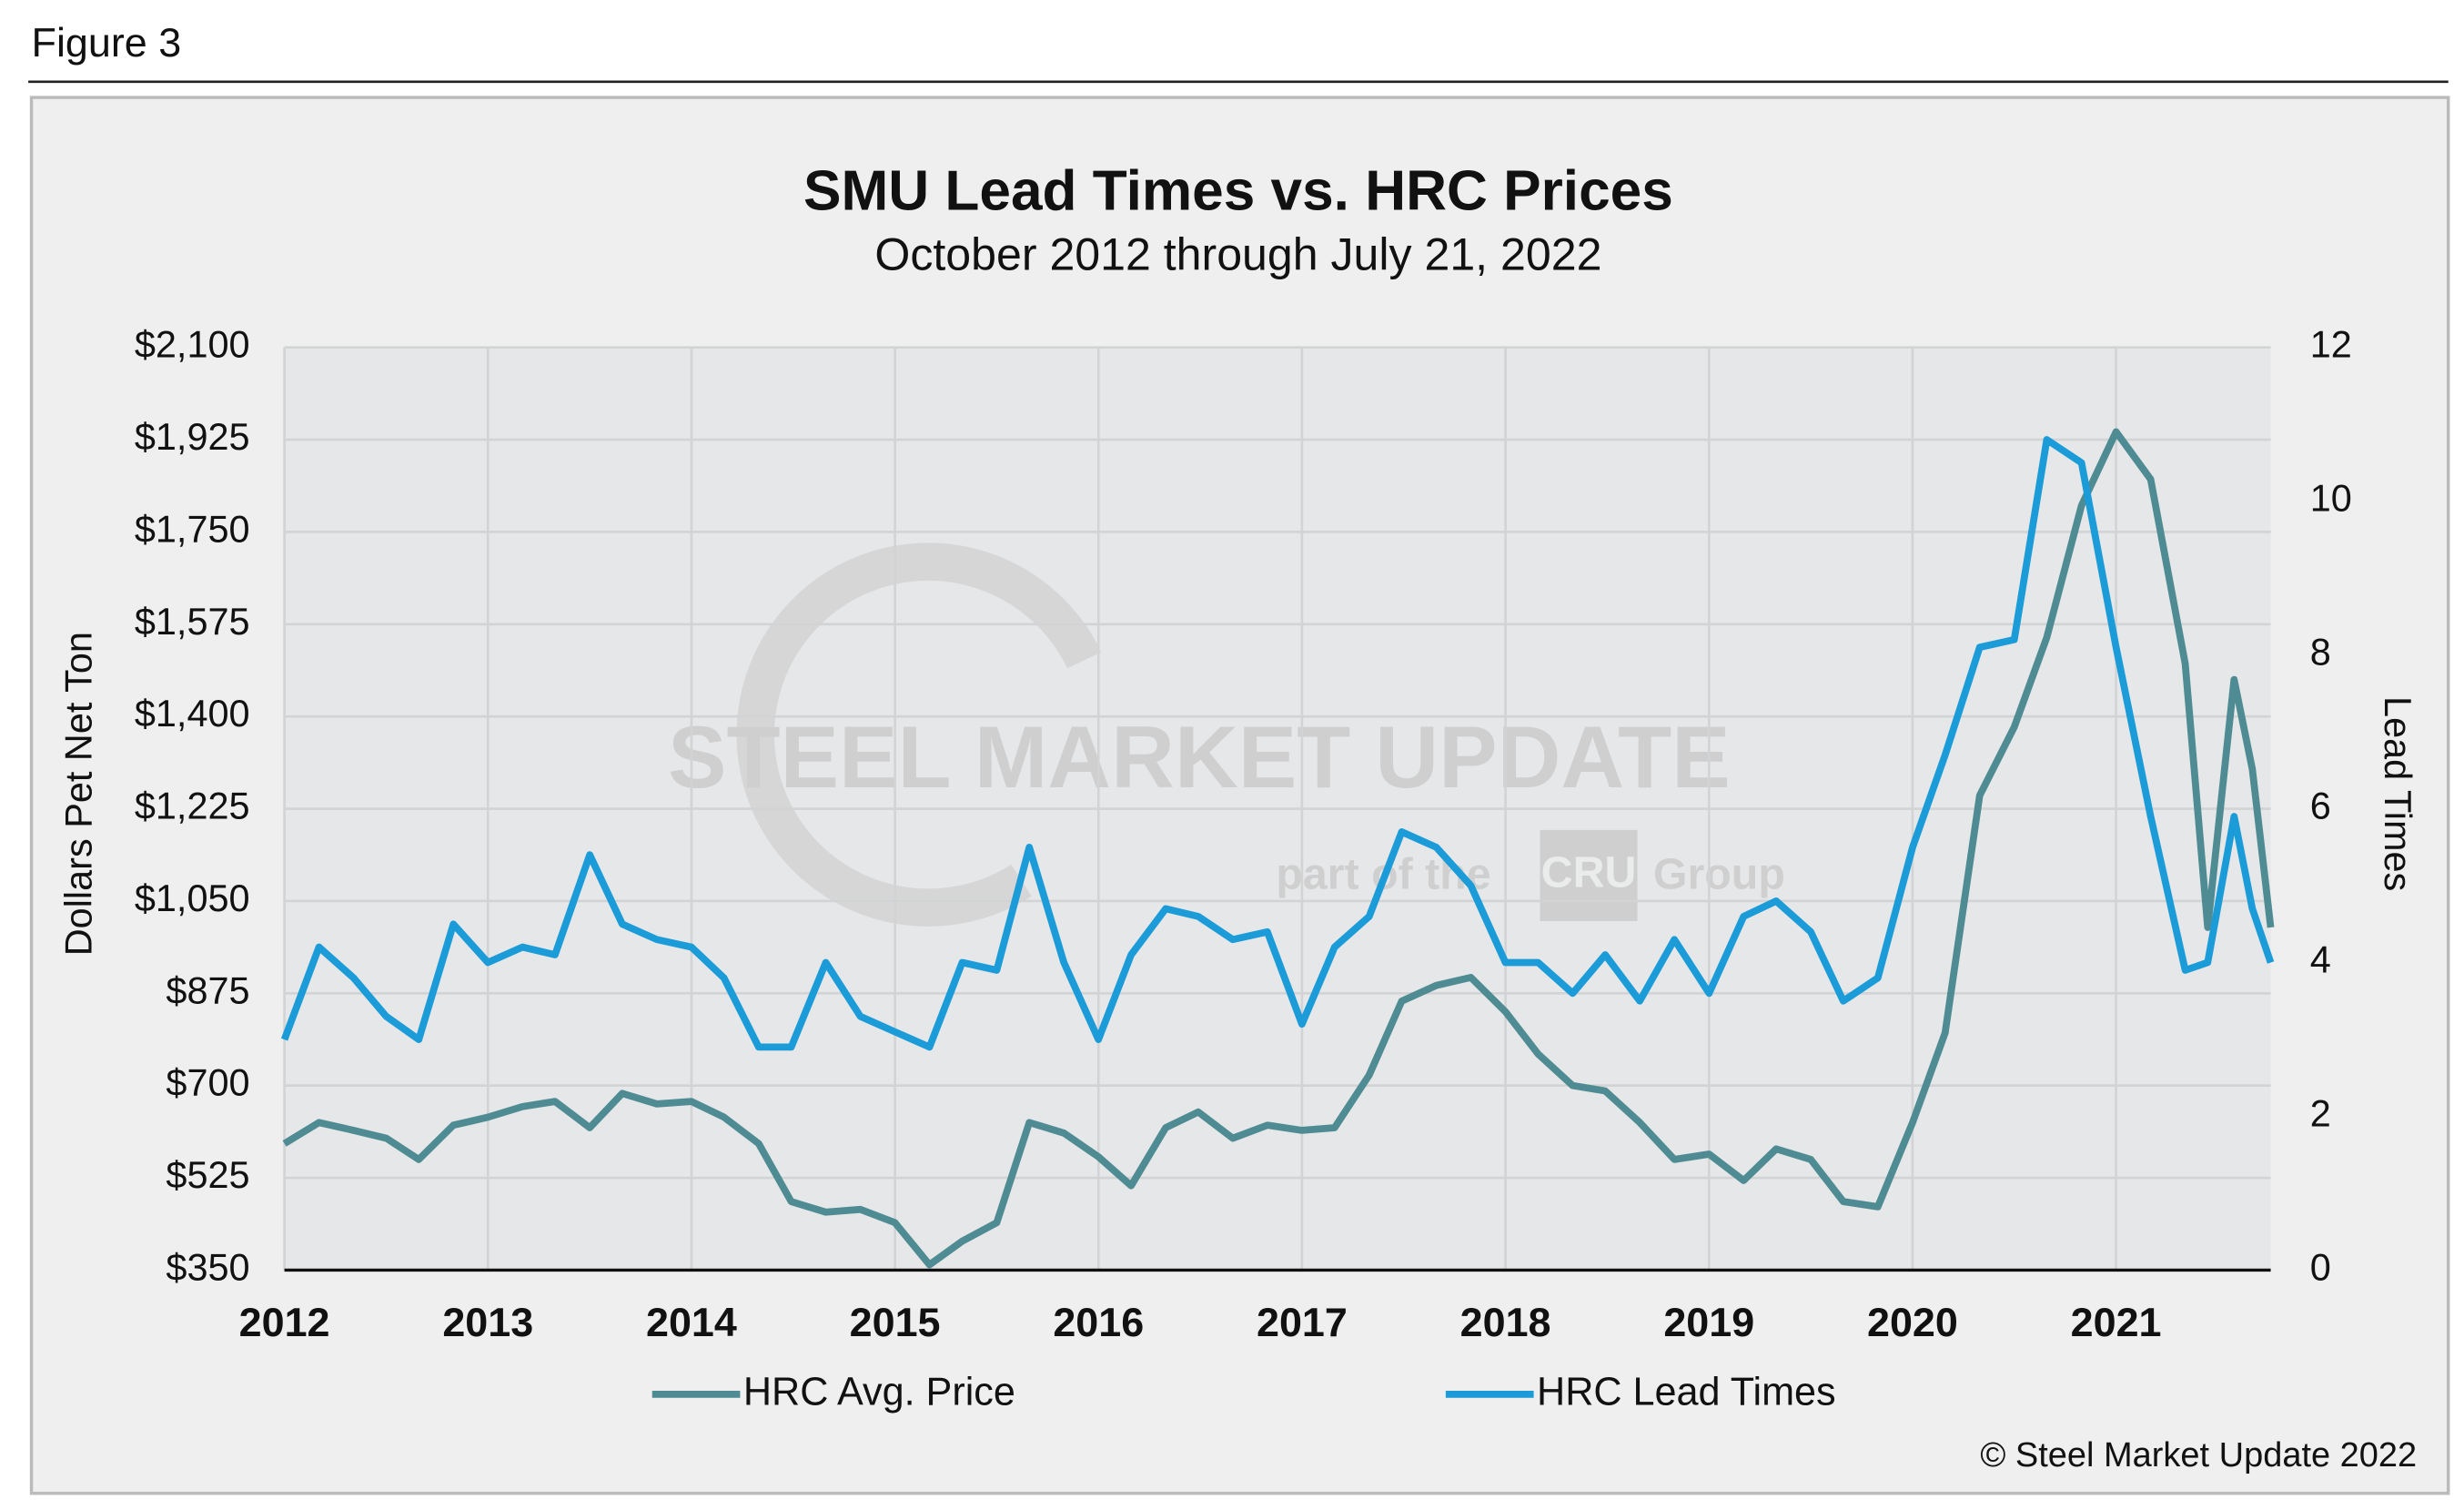 The height and width of the screenshot is (1510, 2464). I want to click on y-tick-label: $1,050, so click(192, 898).